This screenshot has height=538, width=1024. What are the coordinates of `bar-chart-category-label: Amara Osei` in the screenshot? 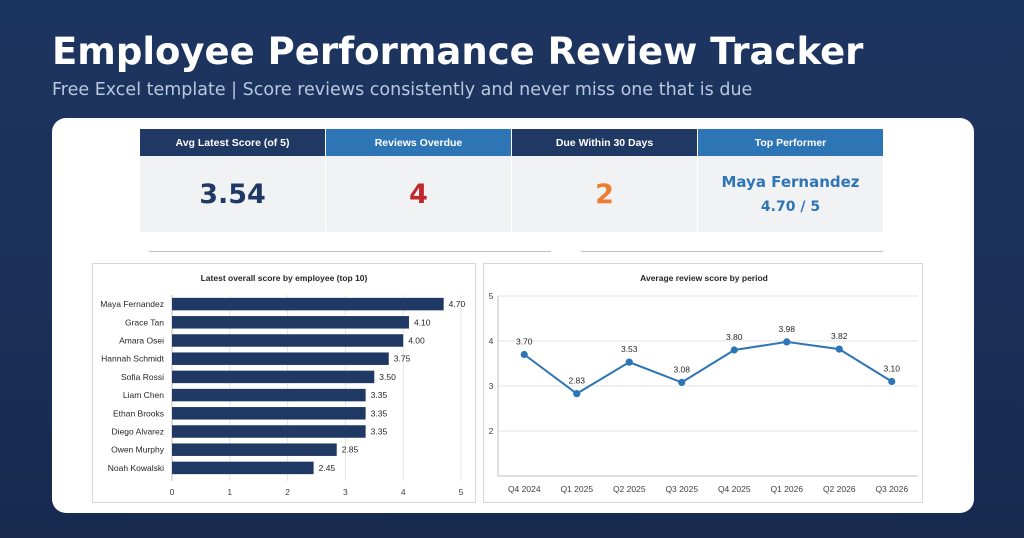 It's located at (141, 341).